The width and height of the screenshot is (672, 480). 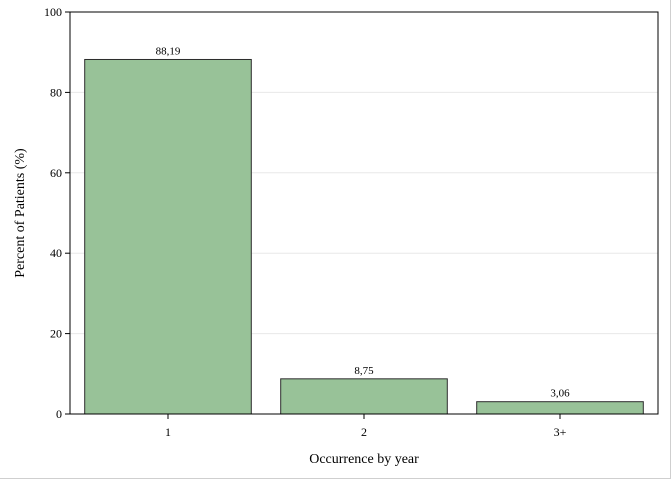 I want to click on y-tick-label: 40, so click(x=56, y=253).